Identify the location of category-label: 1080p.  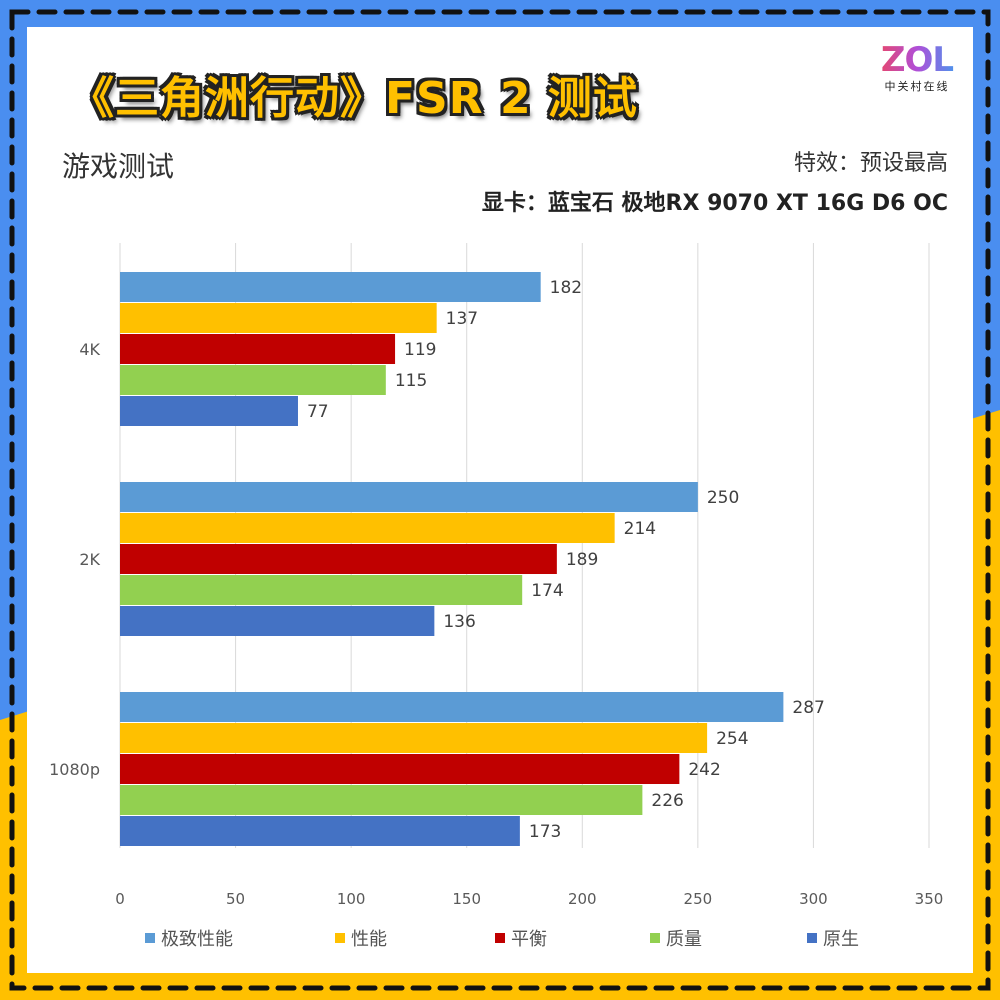
(74, 769).